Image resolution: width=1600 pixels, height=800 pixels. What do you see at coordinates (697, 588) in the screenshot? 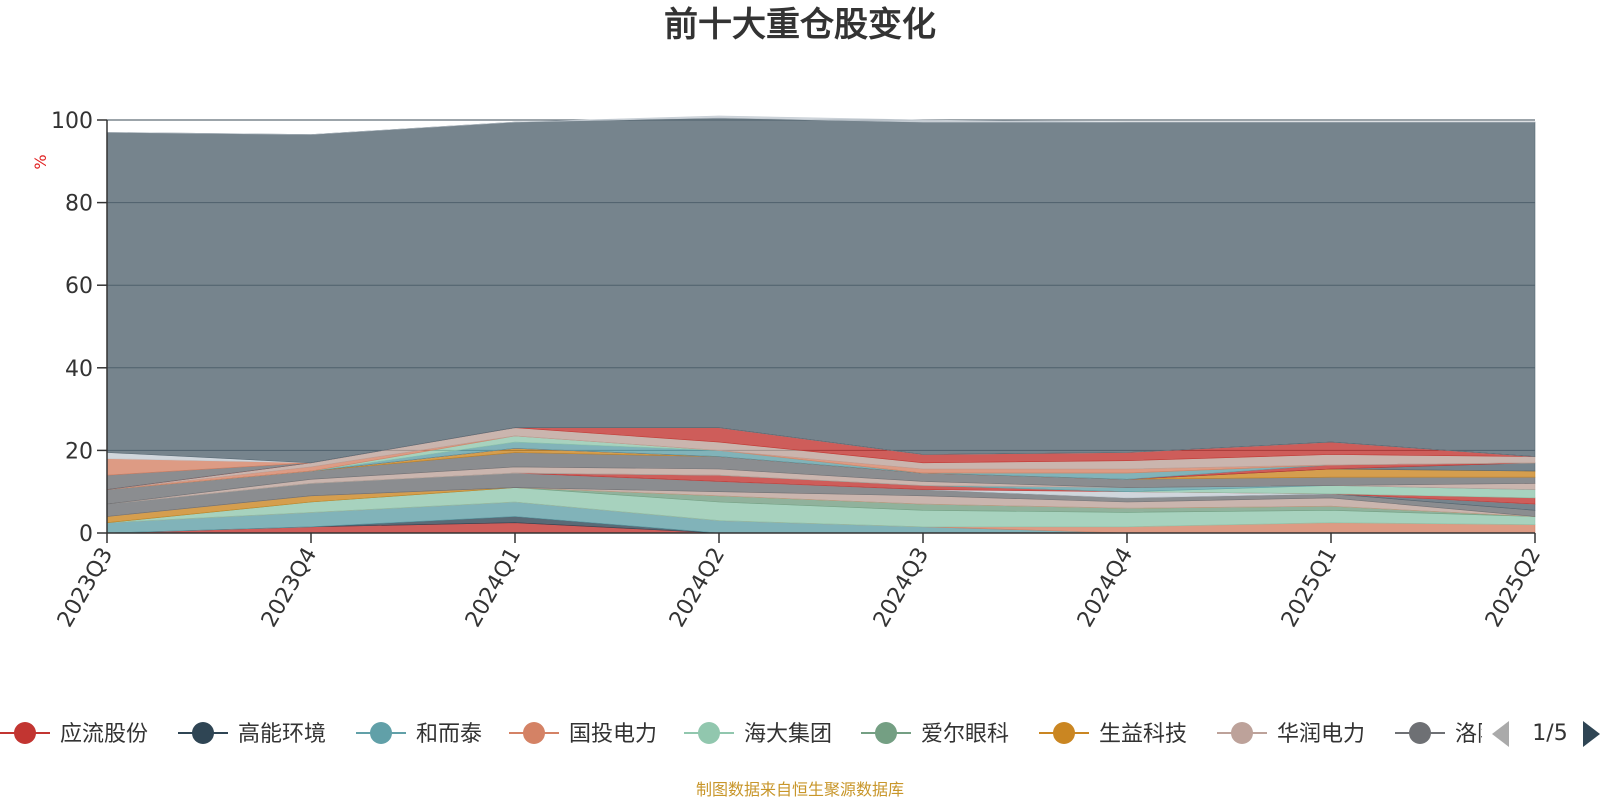
I see `x-tick-label: 2024Q2` at bounding box center [697, 588].